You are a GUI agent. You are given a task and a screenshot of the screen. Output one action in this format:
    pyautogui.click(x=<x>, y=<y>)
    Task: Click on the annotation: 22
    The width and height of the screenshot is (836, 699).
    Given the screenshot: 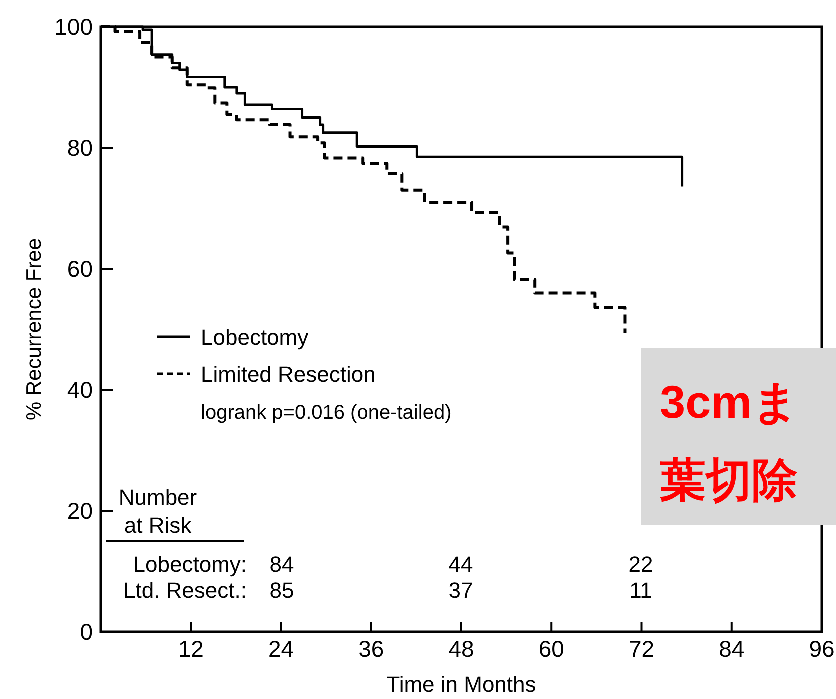 What is the action you would take?
    pyautogui.click(x=641, y=564)
    